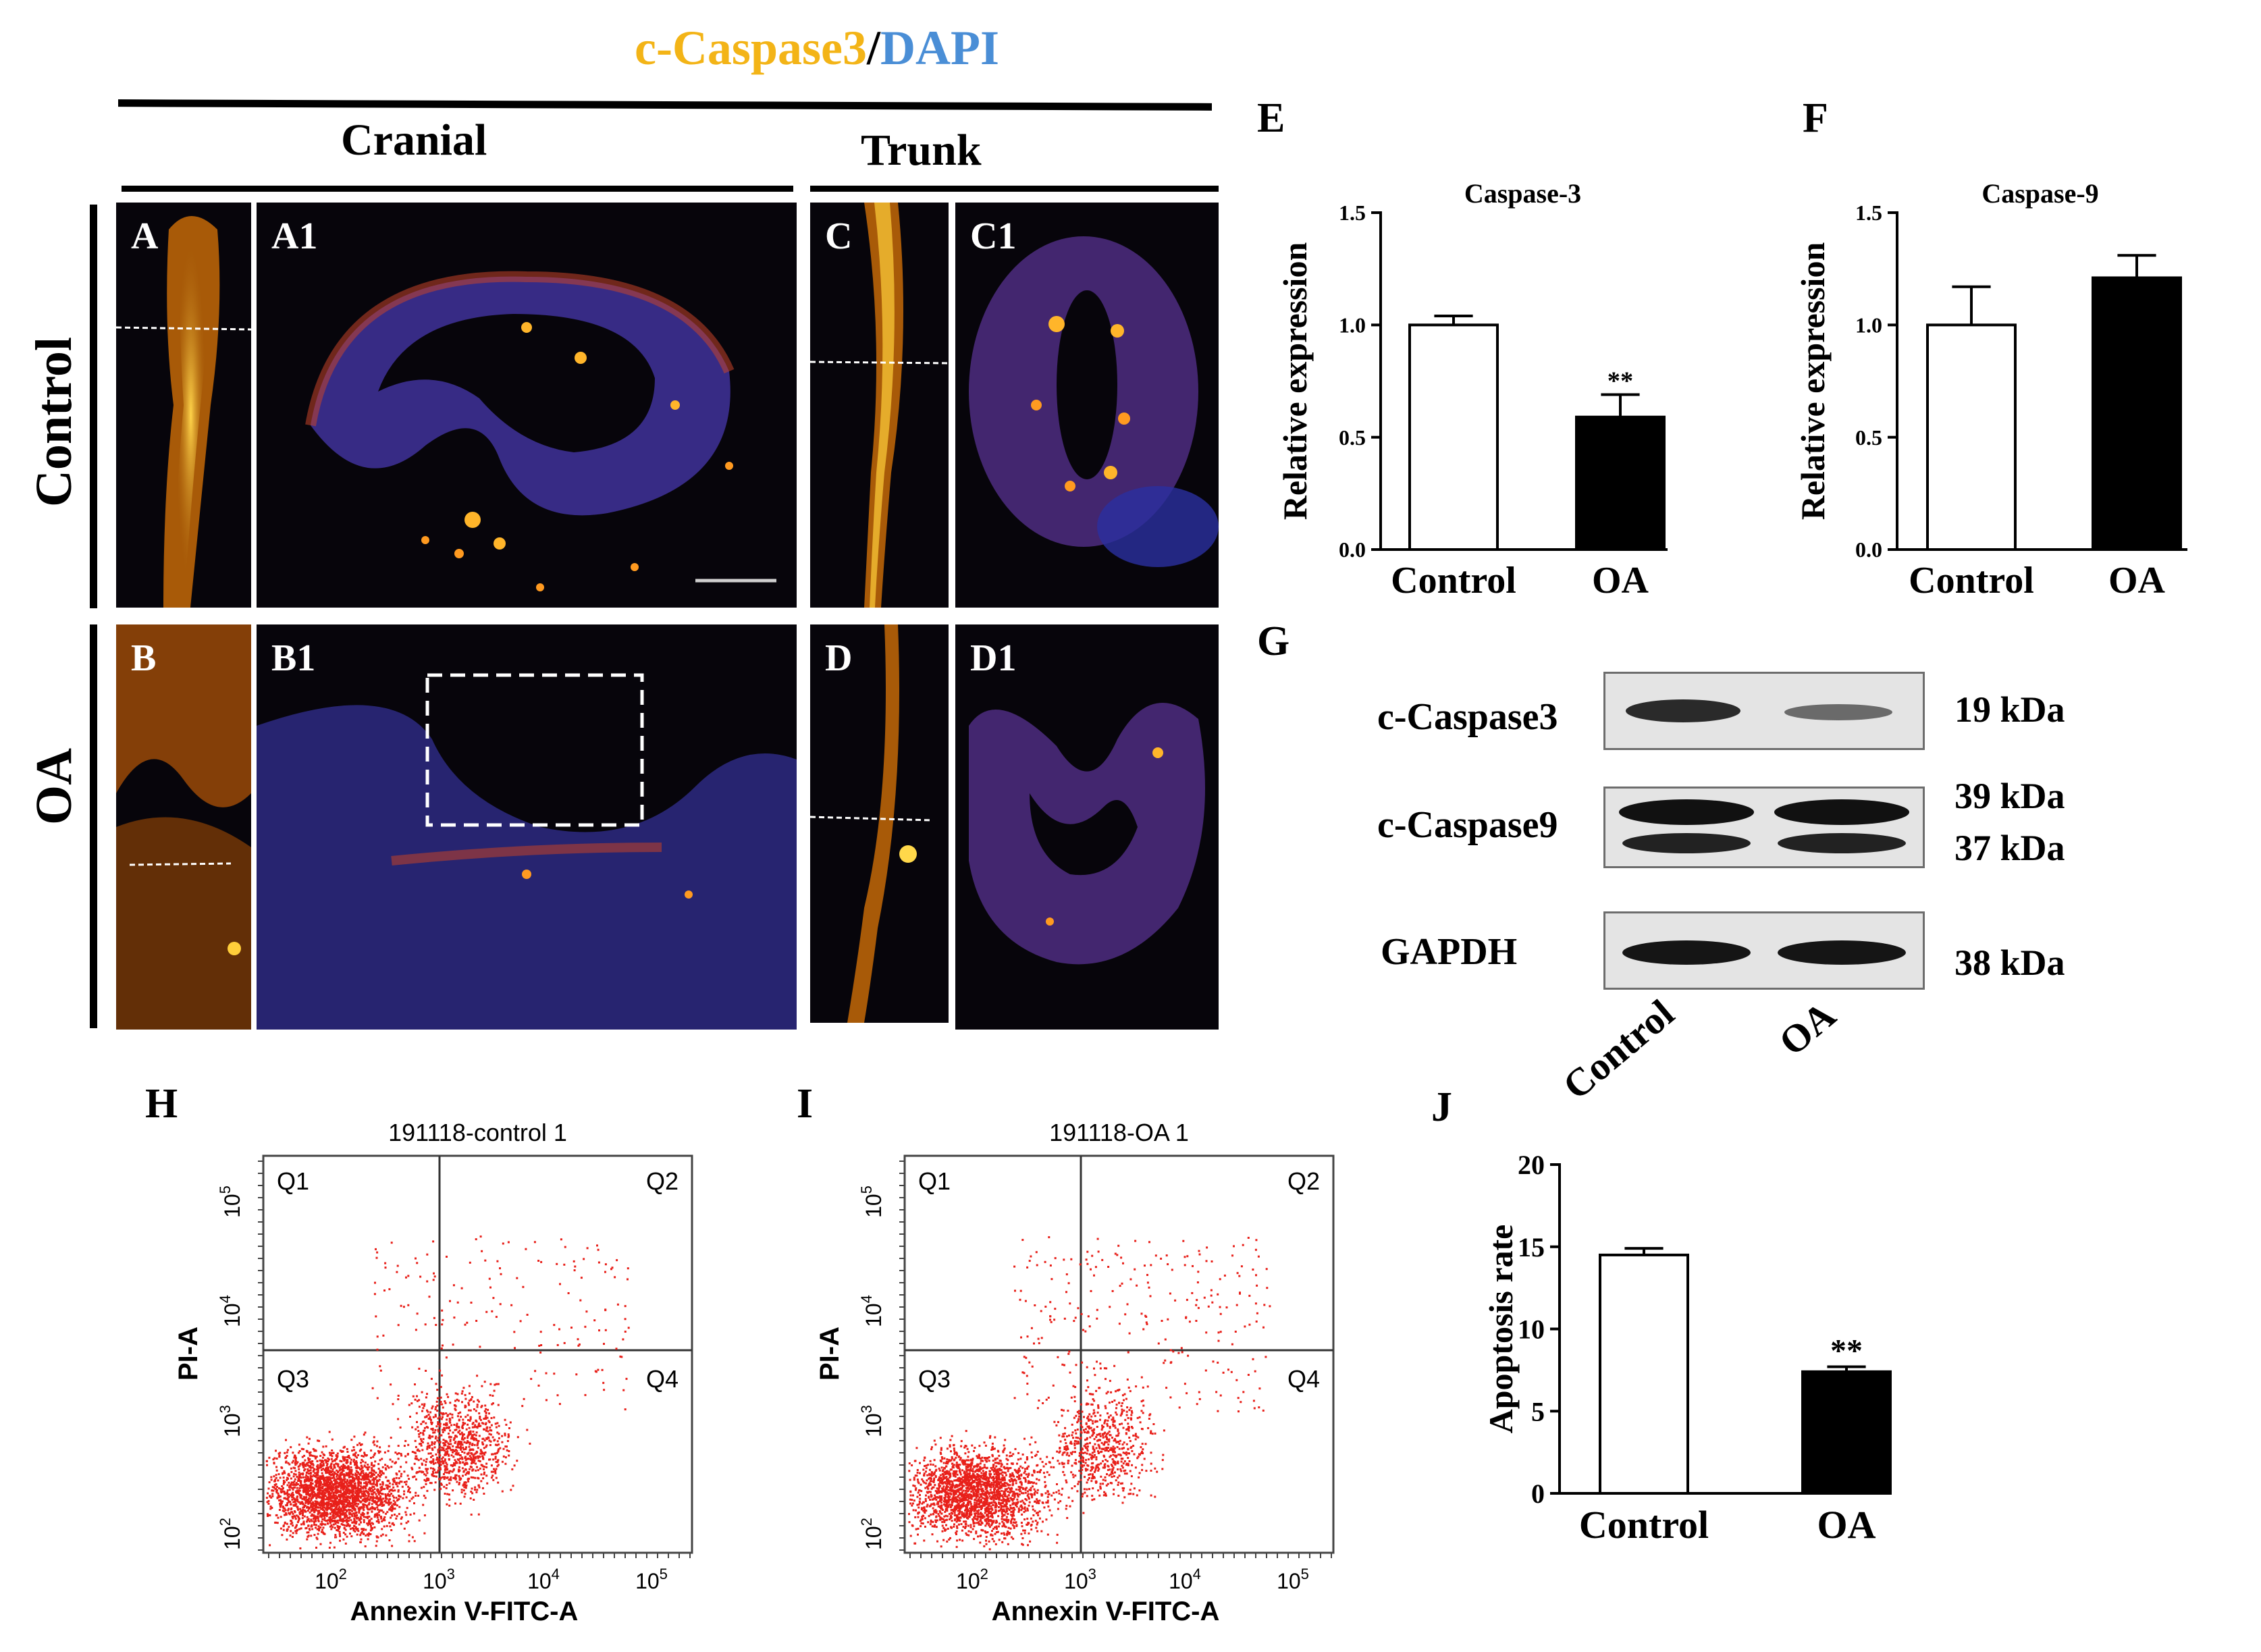 This screenshot has width=2261, height=1652. I want to click on quadrant-label-q2: Q2, so click(662, 1181).